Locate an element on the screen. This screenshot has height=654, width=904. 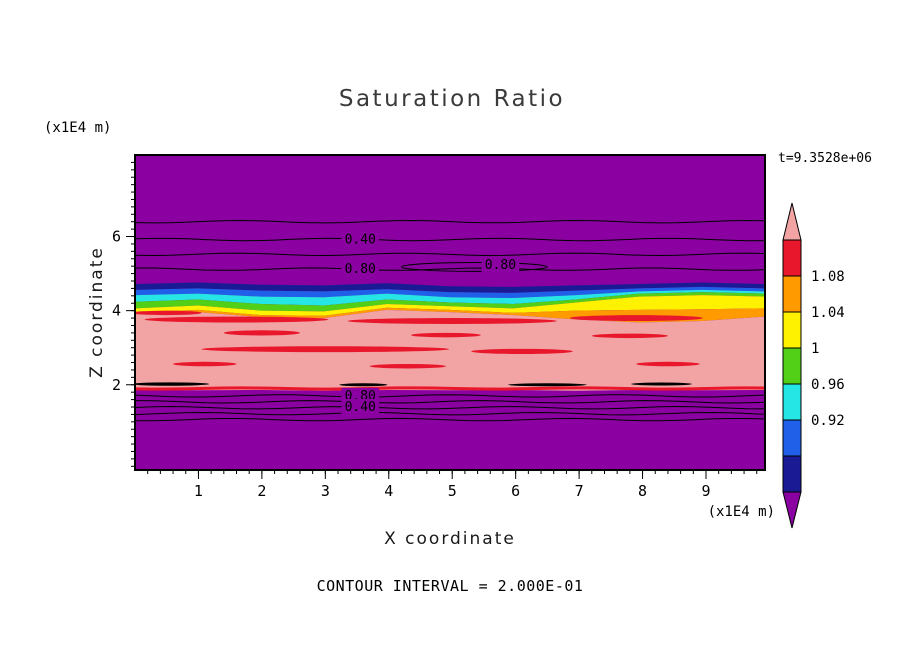
closed-contour is located at coordinates (474, 266).